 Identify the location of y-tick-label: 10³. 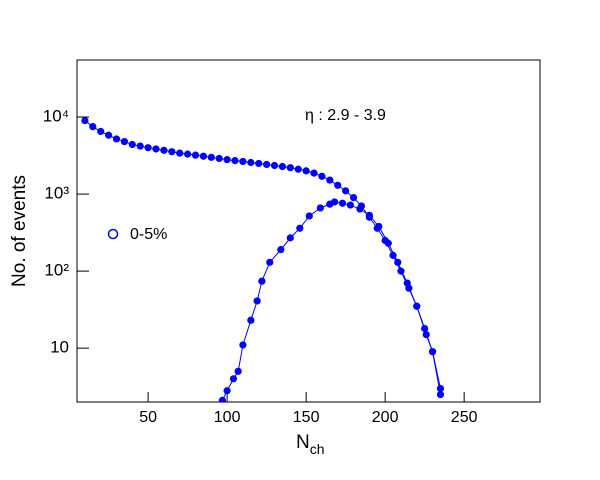
(56, 193).